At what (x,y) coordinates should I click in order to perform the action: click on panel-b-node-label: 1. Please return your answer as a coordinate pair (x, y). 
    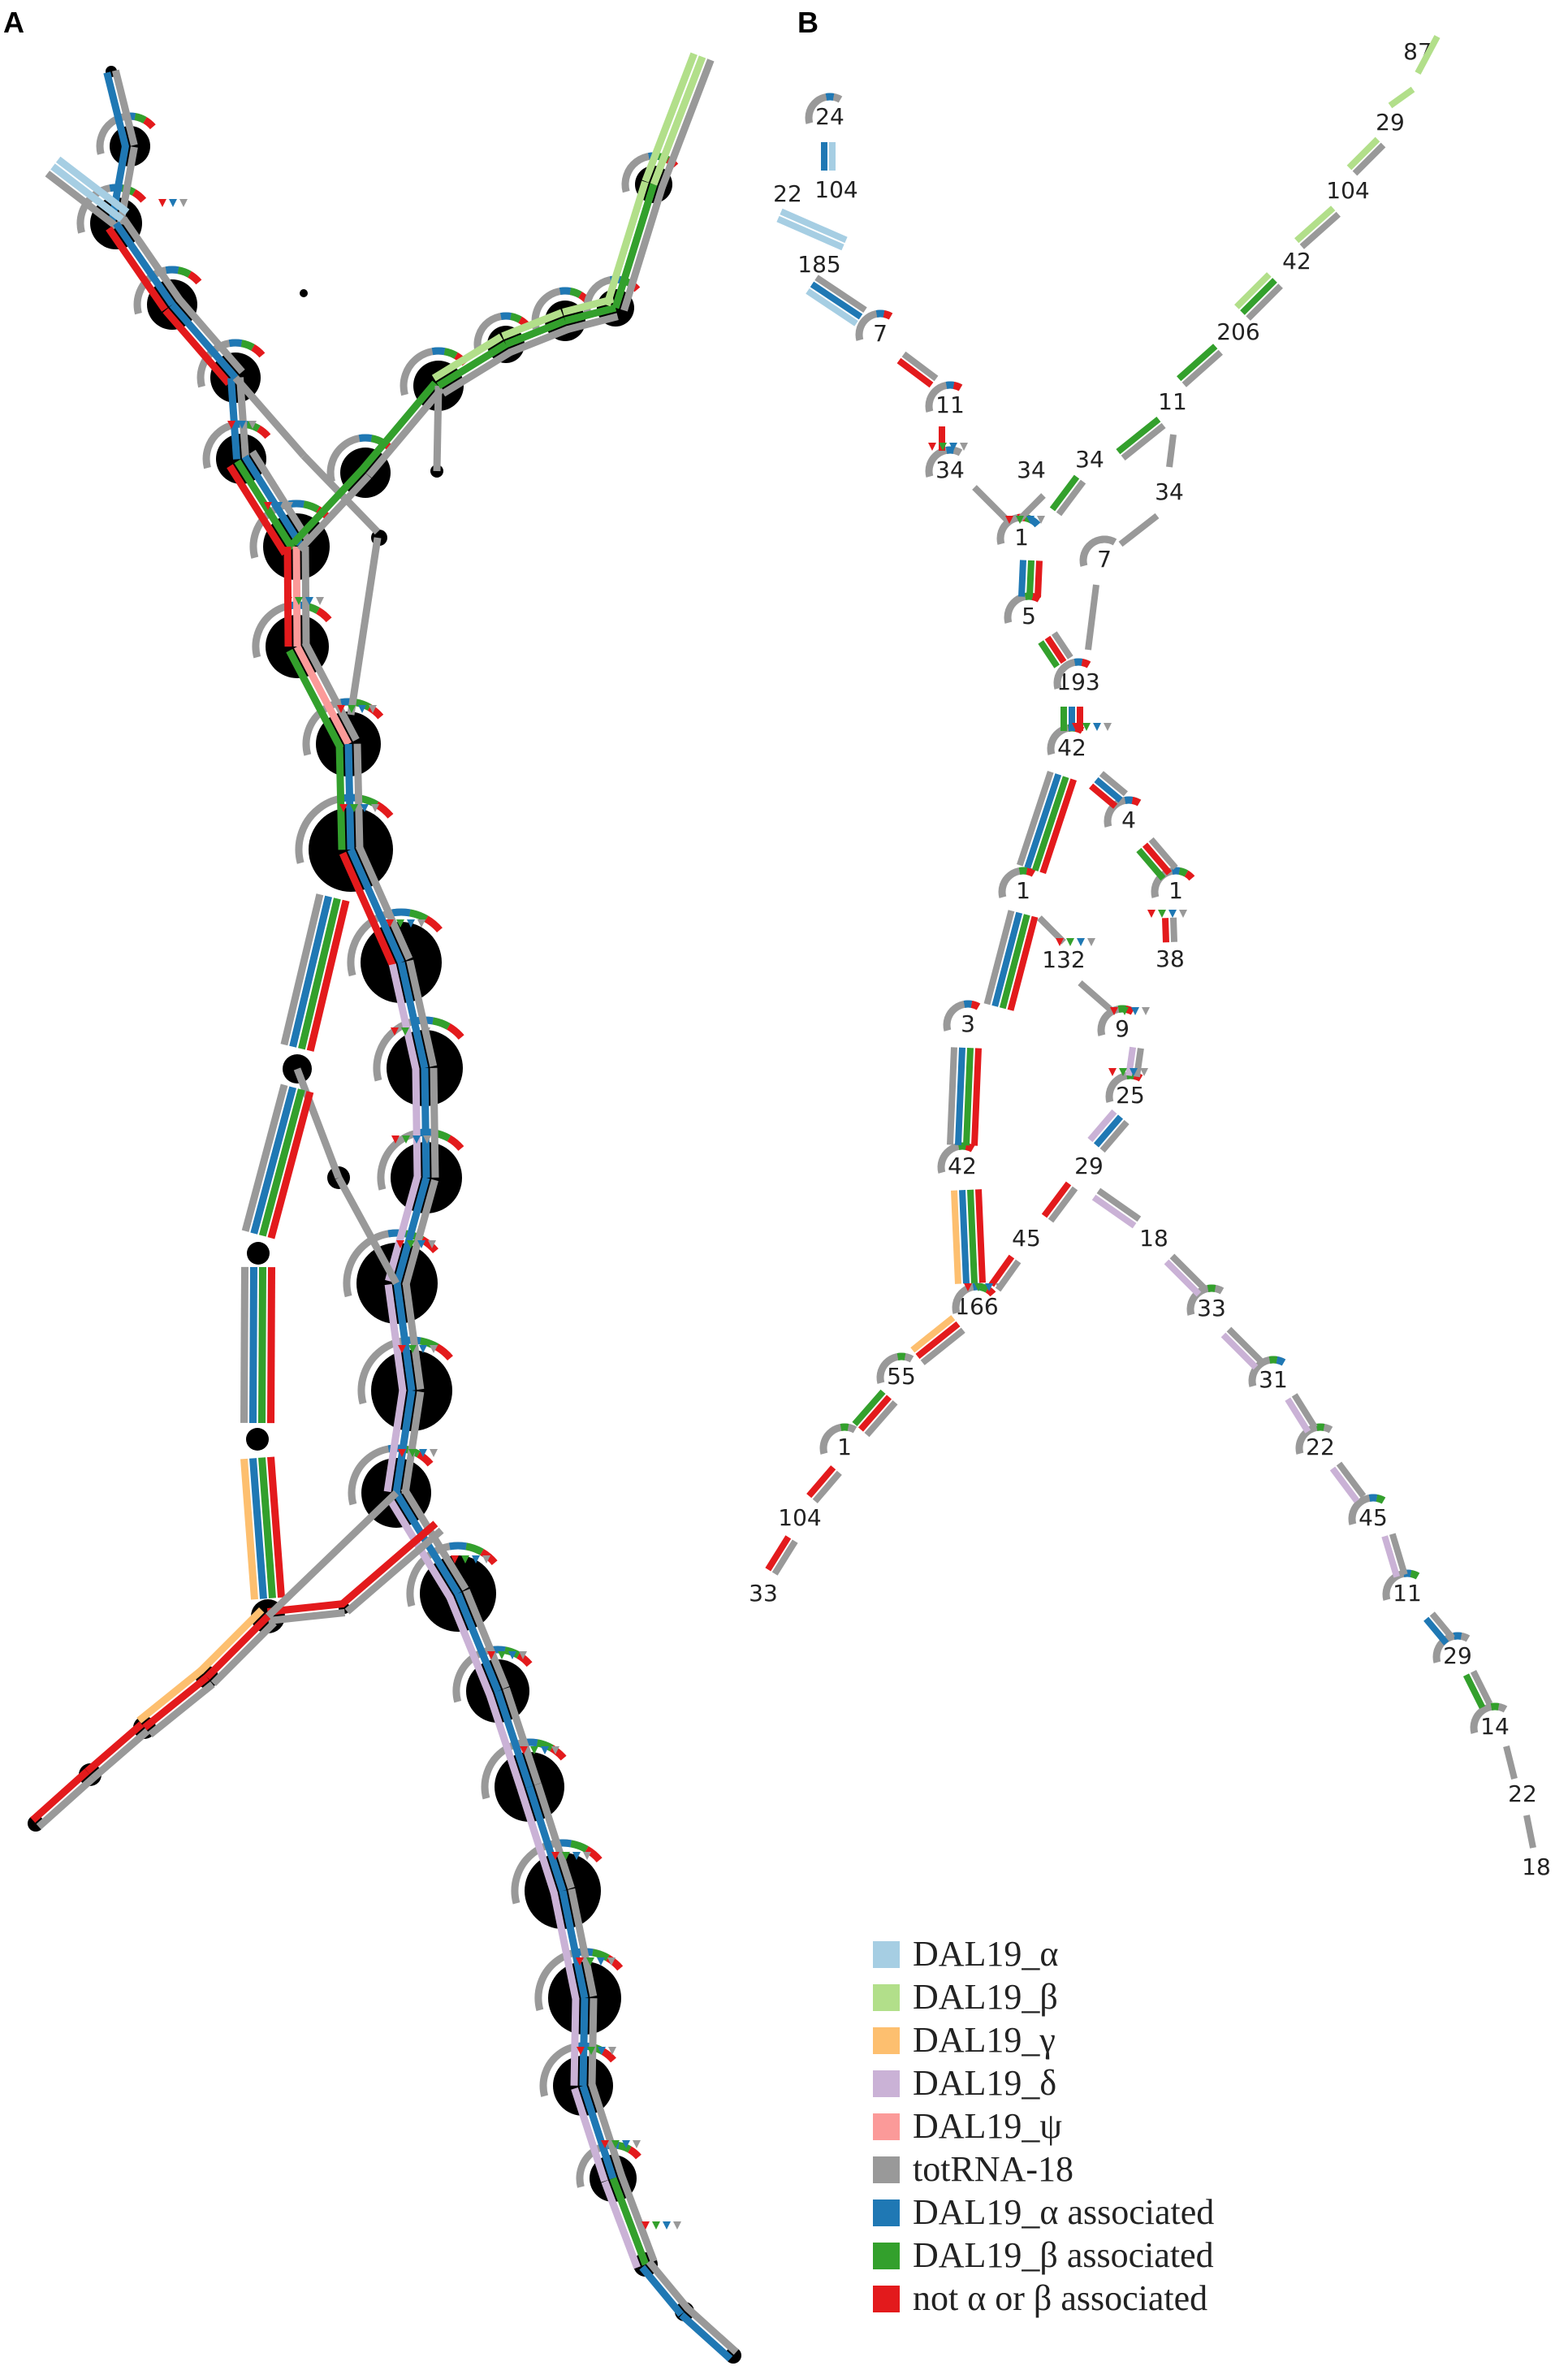
    Looking at the image, I should click on (1022, 537).